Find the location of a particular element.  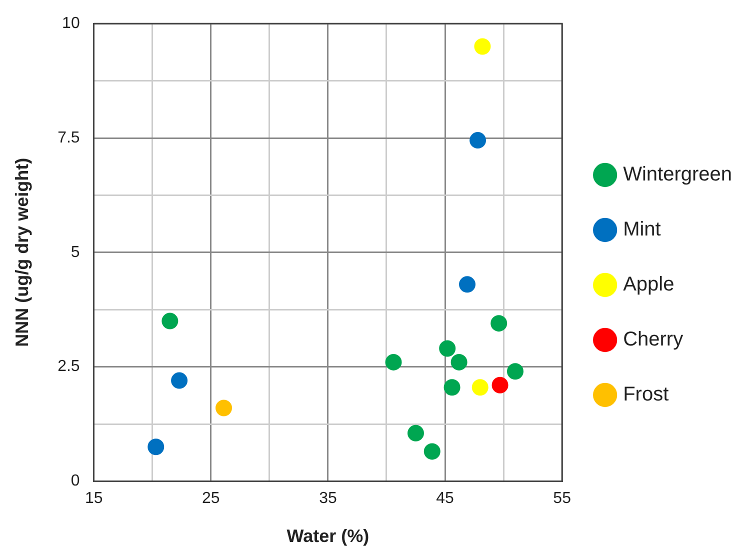

x-tick-label: 15 is located at coordinates (93, 499).